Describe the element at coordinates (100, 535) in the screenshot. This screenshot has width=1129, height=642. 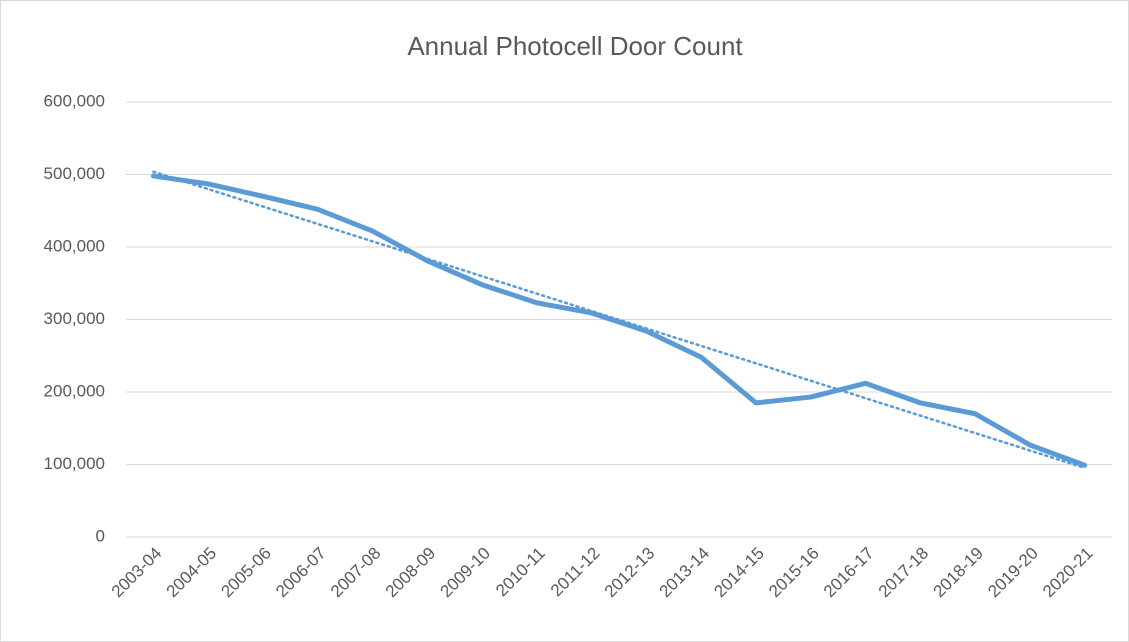
I see `y-tick-label: 0` at that location.